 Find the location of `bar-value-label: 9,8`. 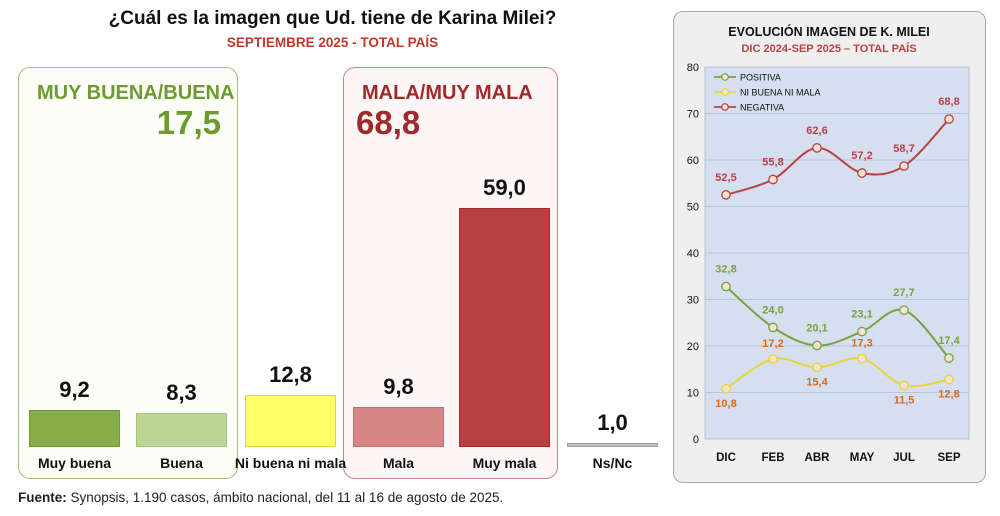

bar-value-label: 9,8 is located at coordinates (398, 387).